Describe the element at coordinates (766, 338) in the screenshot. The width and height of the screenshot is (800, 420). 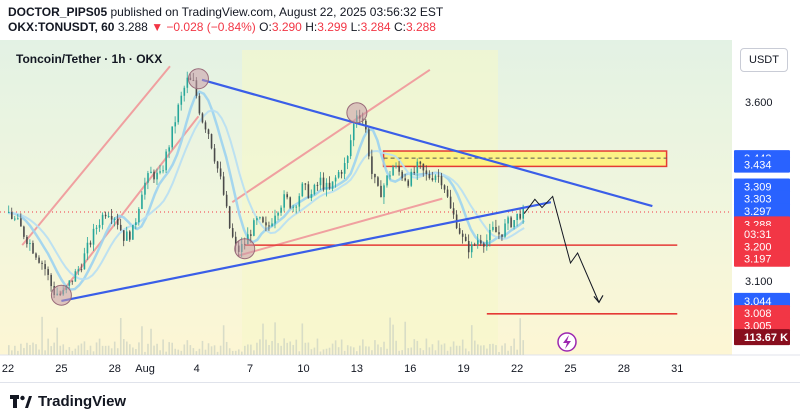
I see `price-label-text: 113.67 K` at that location.